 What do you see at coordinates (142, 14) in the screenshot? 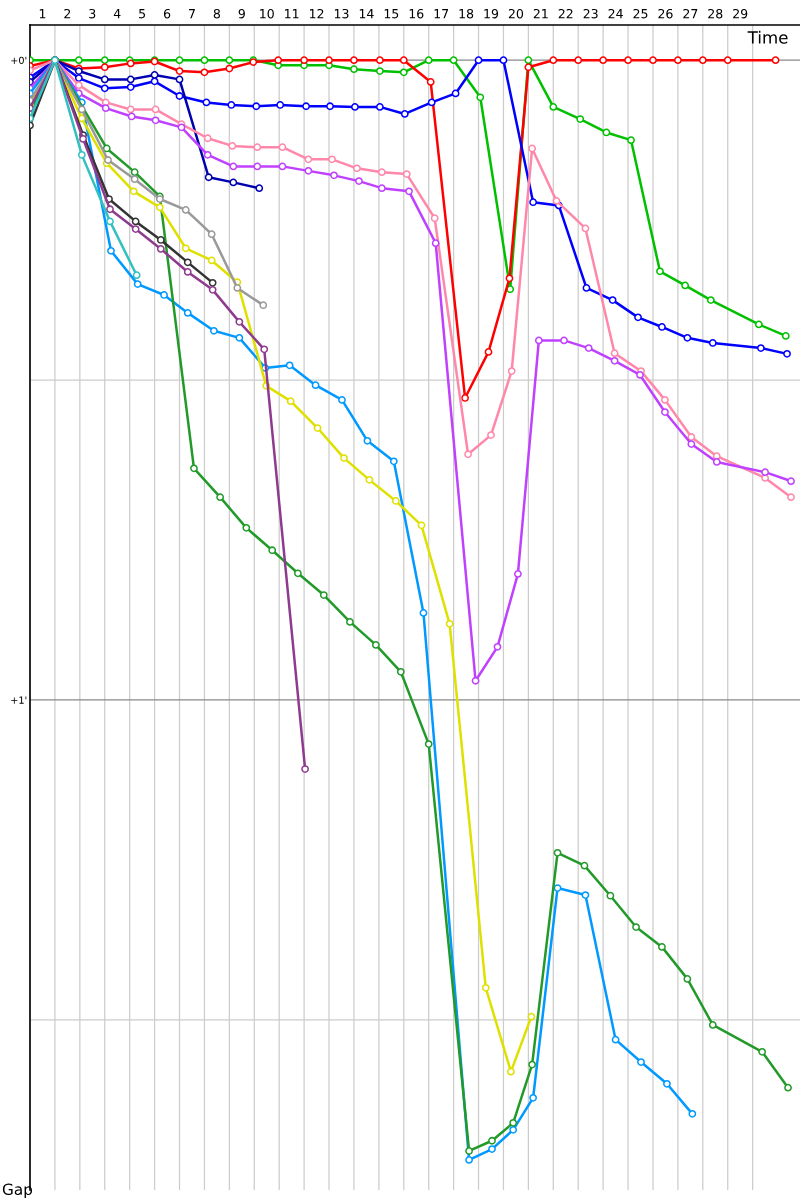
I see `x-tick-label: 5` at bounding box center [142, 14].